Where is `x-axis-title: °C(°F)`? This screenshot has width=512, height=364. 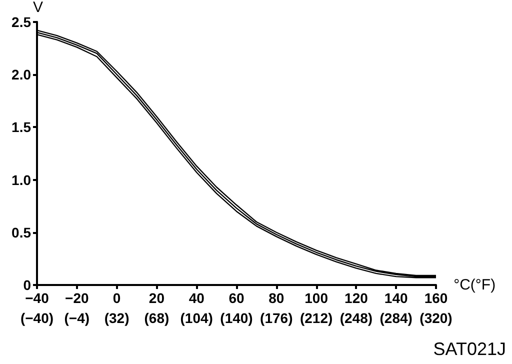 x-axis-title: °C(°F) is located at coordinates (475, 285).